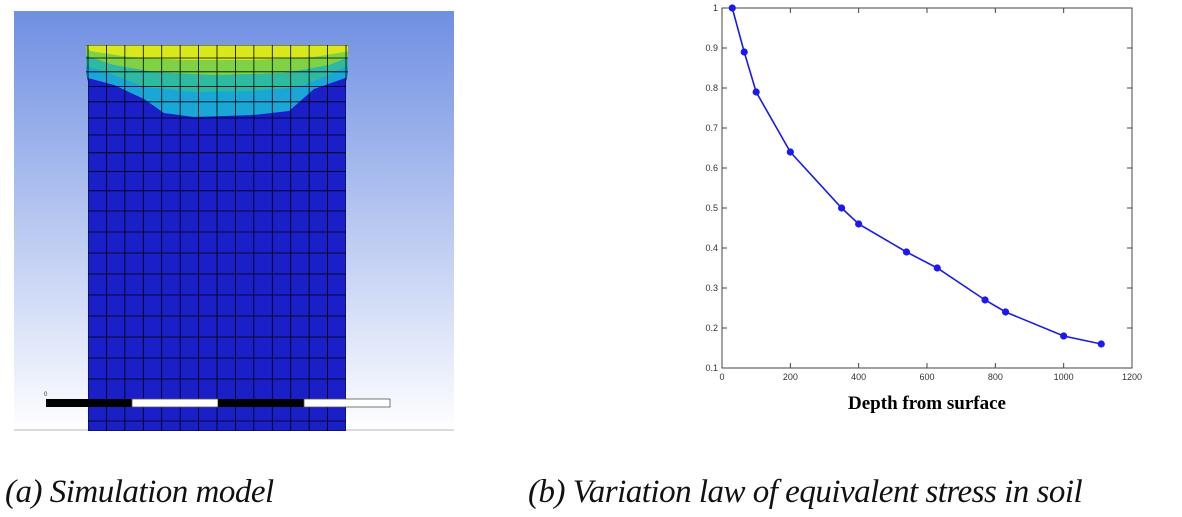 The image size is (1182, 517). Describe the element at coordinates (711, 88) in the screenshot. I see `y-tick-label: 0.8` at that location.